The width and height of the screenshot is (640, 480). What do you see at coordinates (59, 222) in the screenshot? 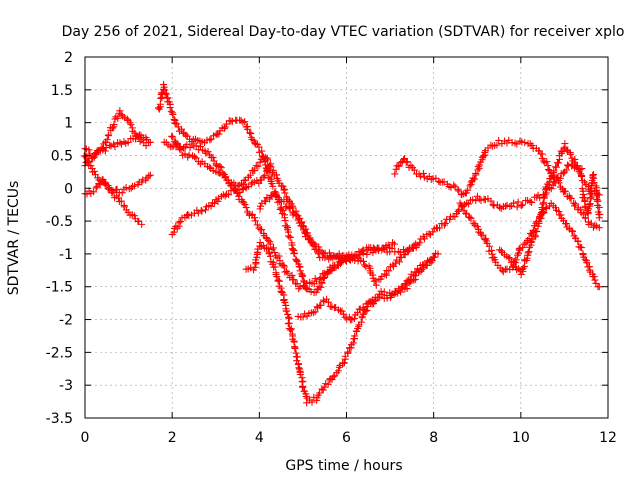
I see `y-tick-label: -0.5` at bounding box center [59, 222].